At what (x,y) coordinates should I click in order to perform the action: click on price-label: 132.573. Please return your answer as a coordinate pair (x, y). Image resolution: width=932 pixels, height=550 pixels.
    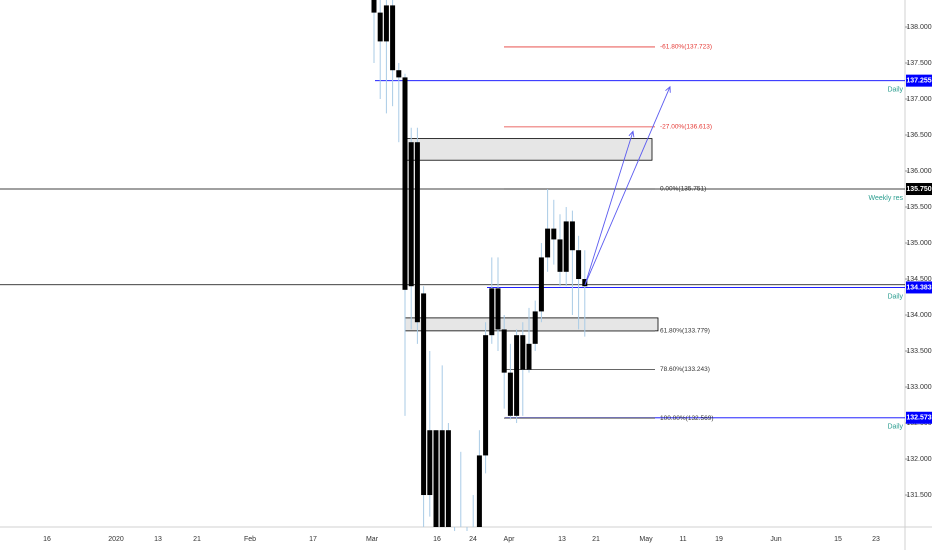
    Looking at the image, I should click on (918, 418).